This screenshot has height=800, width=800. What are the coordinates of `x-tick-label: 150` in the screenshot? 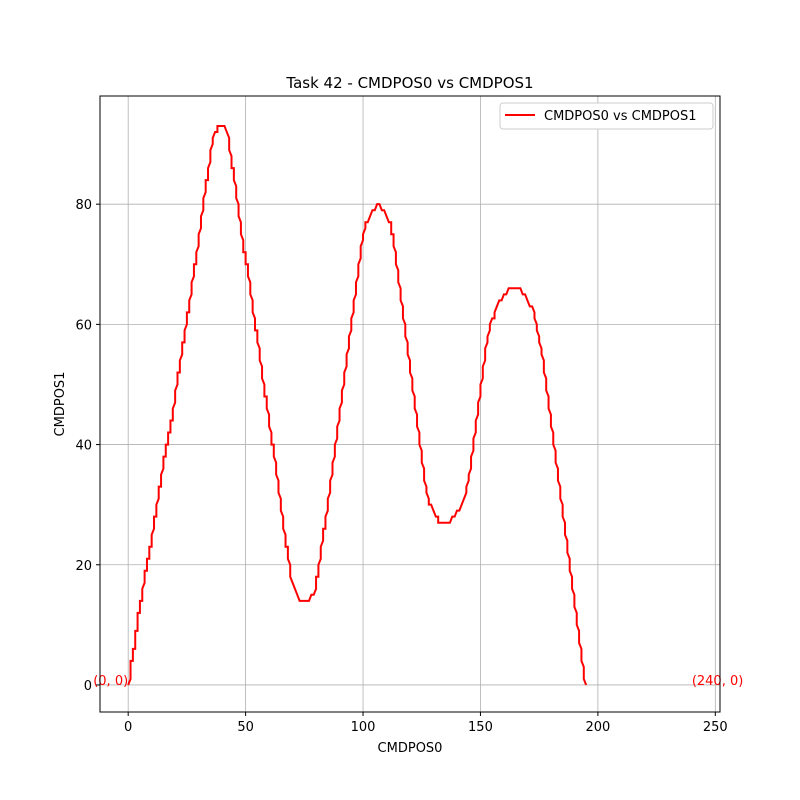 It's located at (480, 727).